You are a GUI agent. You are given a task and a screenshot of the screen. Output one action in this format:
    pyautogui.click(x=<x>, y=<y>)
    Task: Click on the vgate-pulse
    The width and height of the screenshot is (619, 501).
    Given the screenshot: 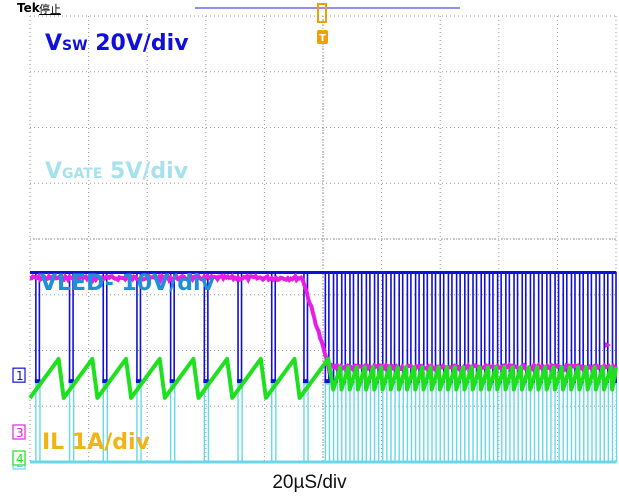 What is the action you would take?
    pyautogui.click(x=606, y=423)
    